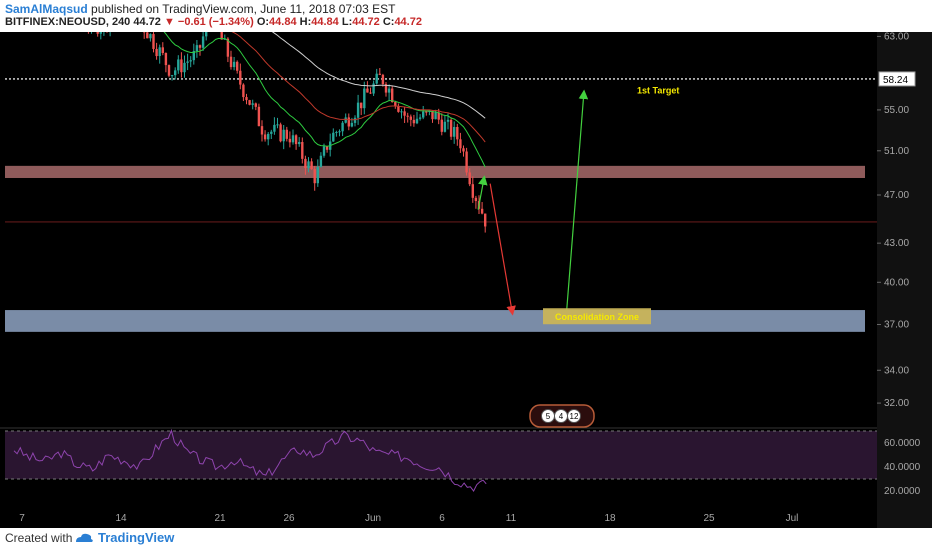 The height and width of the screenshot is (550, 932). What do you see at coordinates (435, 321) in the screenshot?
I see `consolidation-zone` at bounding box center [435, 321].